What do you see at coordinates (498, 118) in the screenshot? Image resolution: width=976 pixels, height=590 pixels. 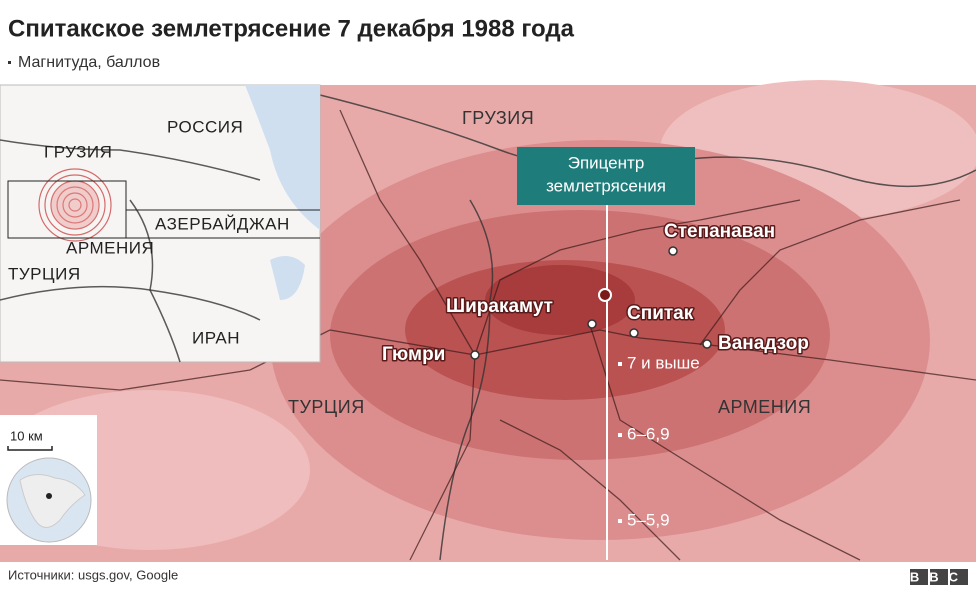 I see `country-label: ГРУЗИЯ` at bounding box center [498, 118].